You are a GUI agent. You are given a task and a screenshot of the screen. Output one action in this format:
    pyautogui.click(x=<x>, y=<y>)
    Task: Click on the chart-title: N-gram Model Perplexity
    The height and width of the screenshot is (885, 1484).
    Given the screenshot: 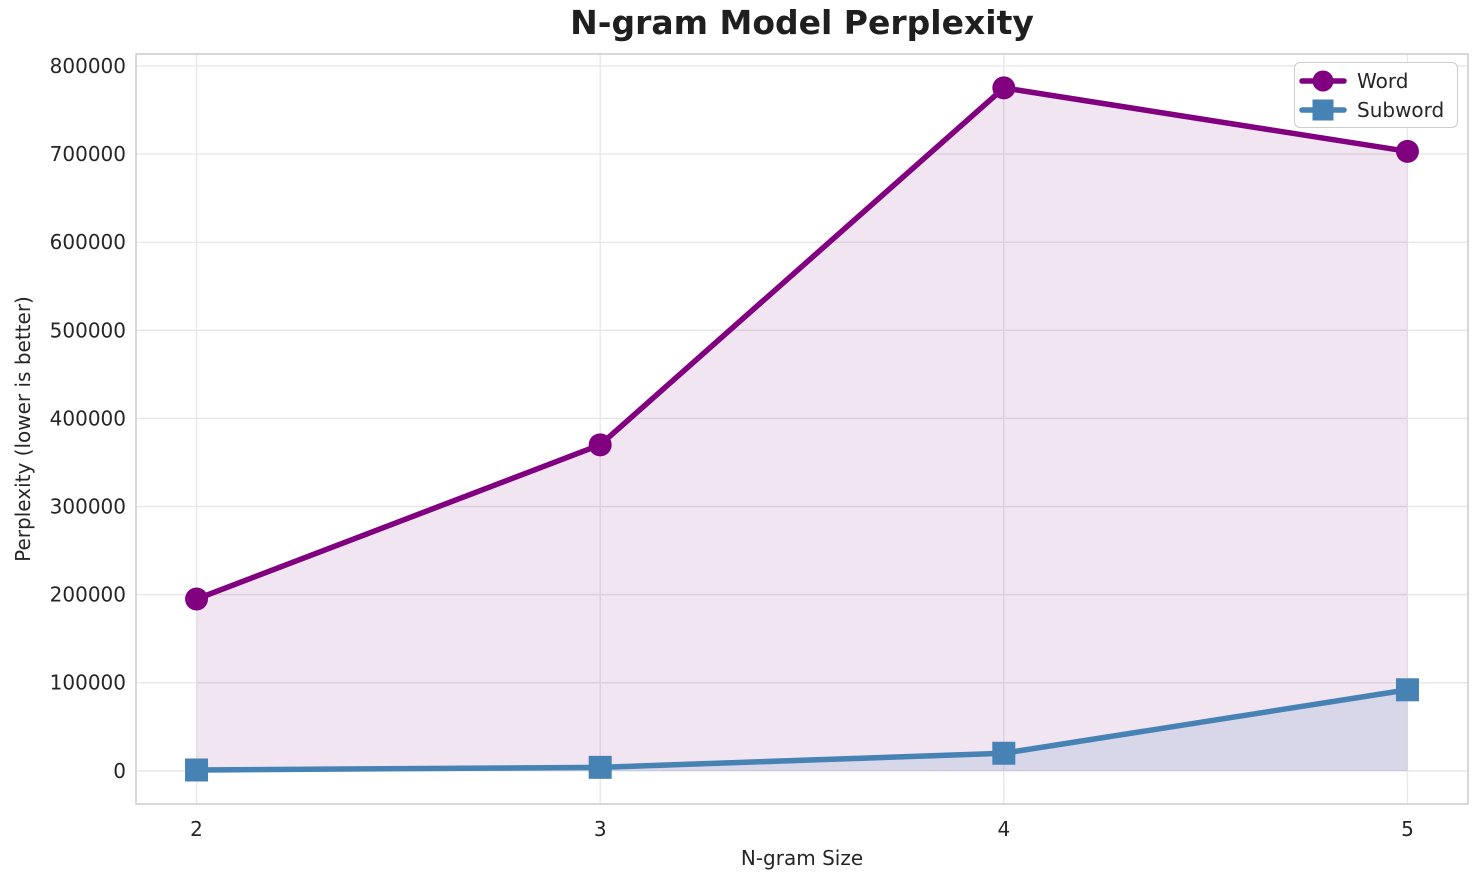 What is the action you would take?
    pyautogui.click(x=802, y=22)
    